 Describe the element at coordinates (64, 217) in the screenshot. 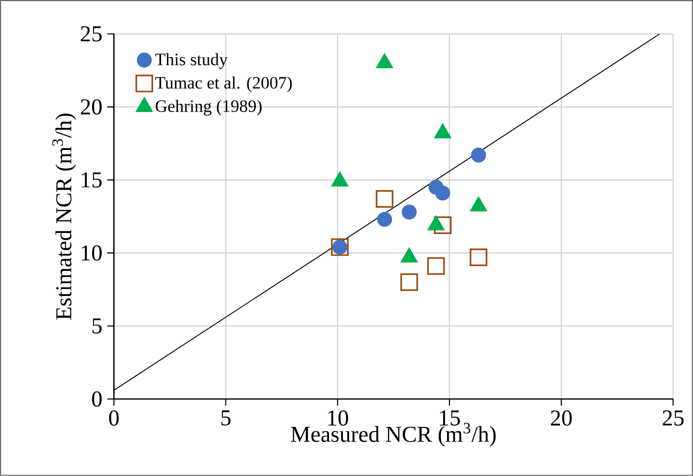

I see `y-axis-title: Estimated NCR (m$^{3}$/h)` at that location.